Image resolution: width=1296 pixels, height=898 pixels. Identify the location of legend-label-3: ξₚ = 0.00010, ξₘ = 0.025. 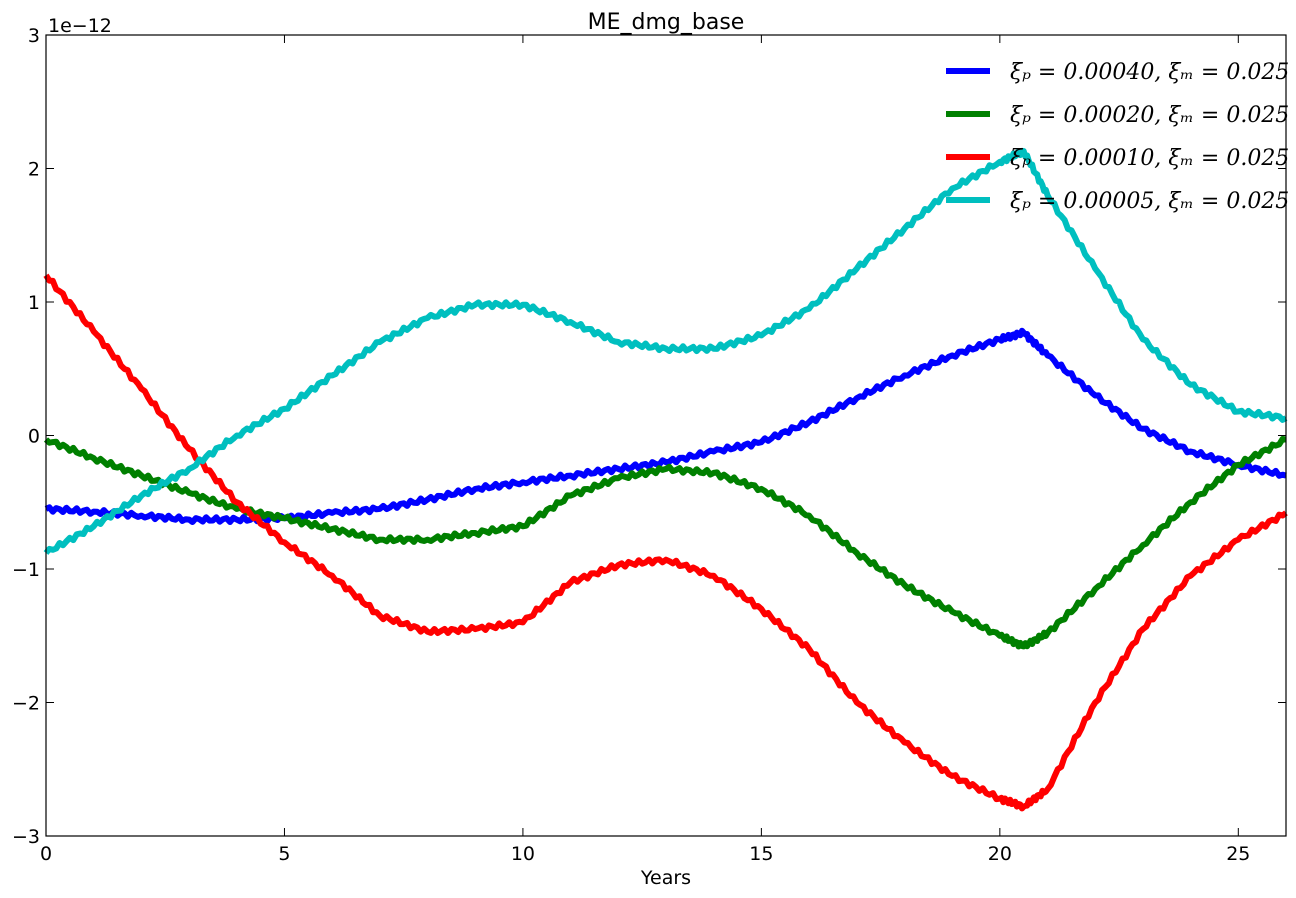
(1149, 158).